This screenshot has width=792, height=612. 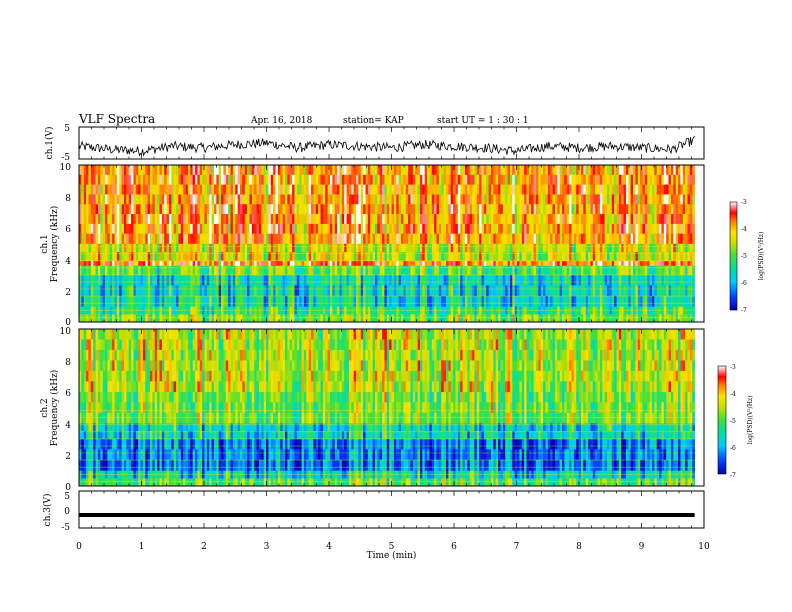 What do you see at coordinates (391, 143) in the screenshot?
I see `ch1-waveform-xticks` at bounding box center [391, 143].